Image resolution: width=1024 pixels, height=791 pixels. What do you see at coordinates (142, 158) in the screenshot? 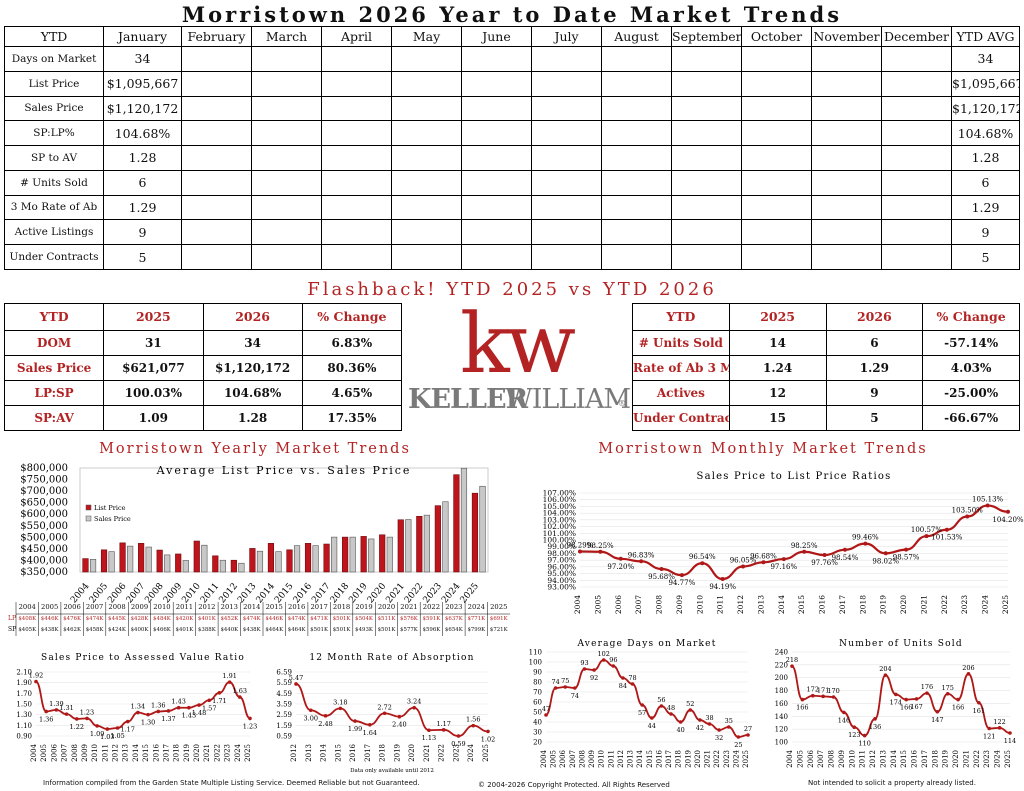
I see `ytd-january-value: 1.28` at bounding box center [142, 158].